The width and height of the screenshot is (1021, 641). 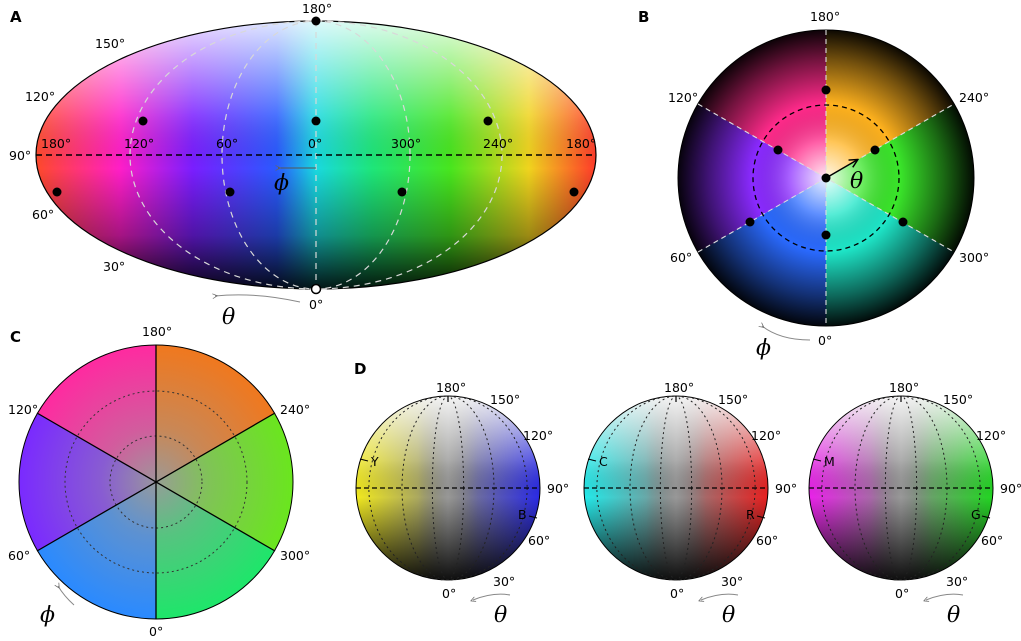 I want to click on left-color-label: C, so click(x=603, y=461).